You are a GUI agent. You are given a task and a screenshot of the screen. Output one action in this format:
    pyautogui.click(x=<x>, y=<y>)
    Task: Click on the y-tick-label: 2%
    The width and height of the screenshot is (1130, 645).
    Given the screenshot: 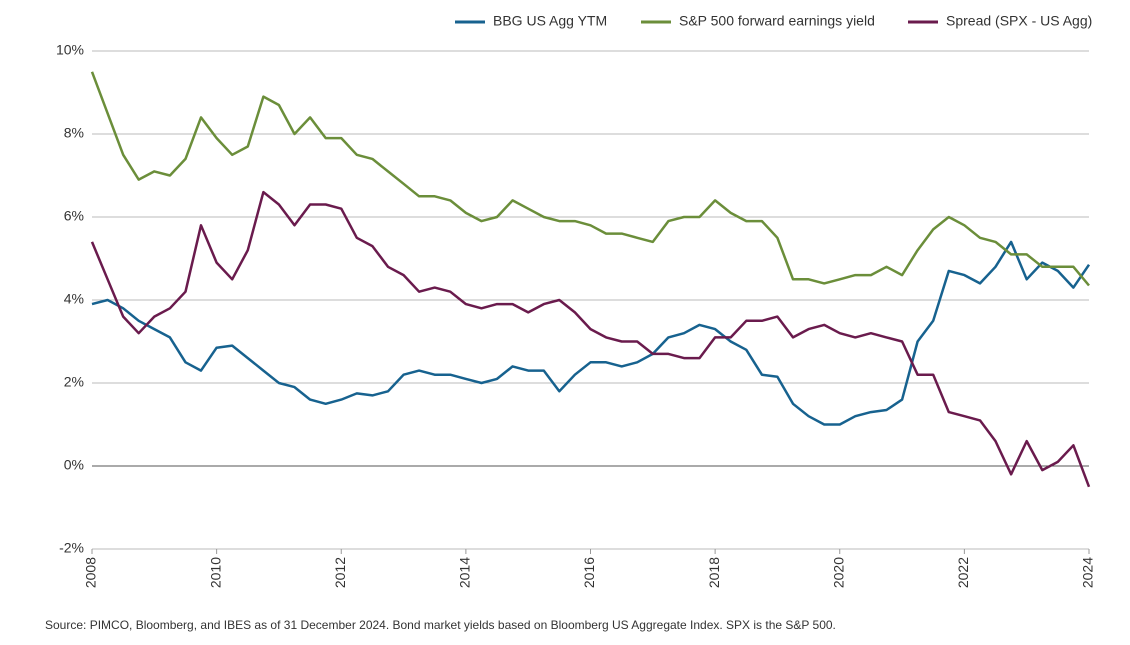 What is the action you would take?
    pyautogui.click(x=74, y=382)
    